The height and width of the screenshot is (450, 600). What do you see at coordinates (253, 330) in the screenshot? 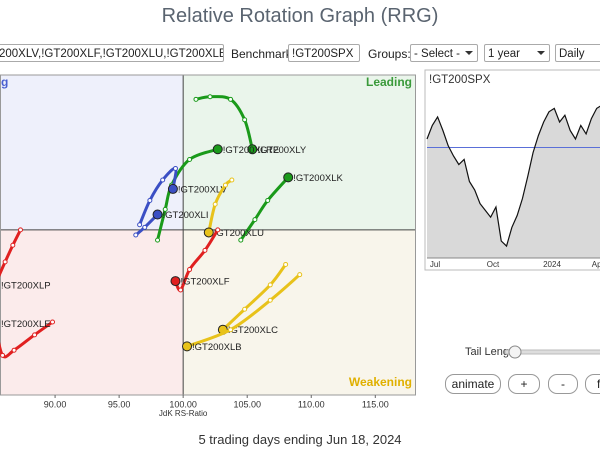
I see `series-label: !GT200XLC` at bounding box center [253, 330].